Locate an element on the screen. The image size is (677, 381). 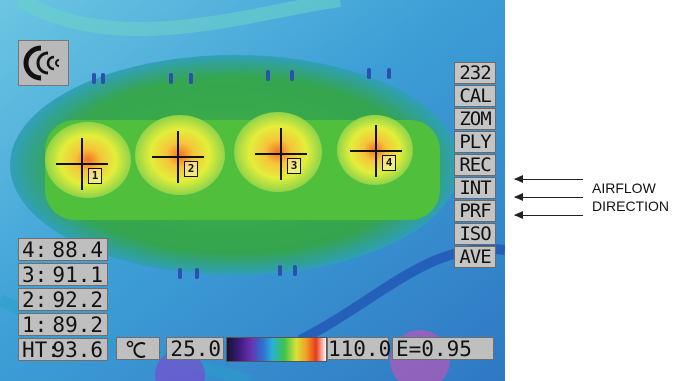
readout-key: 2: is located at coordinates (35, 300).